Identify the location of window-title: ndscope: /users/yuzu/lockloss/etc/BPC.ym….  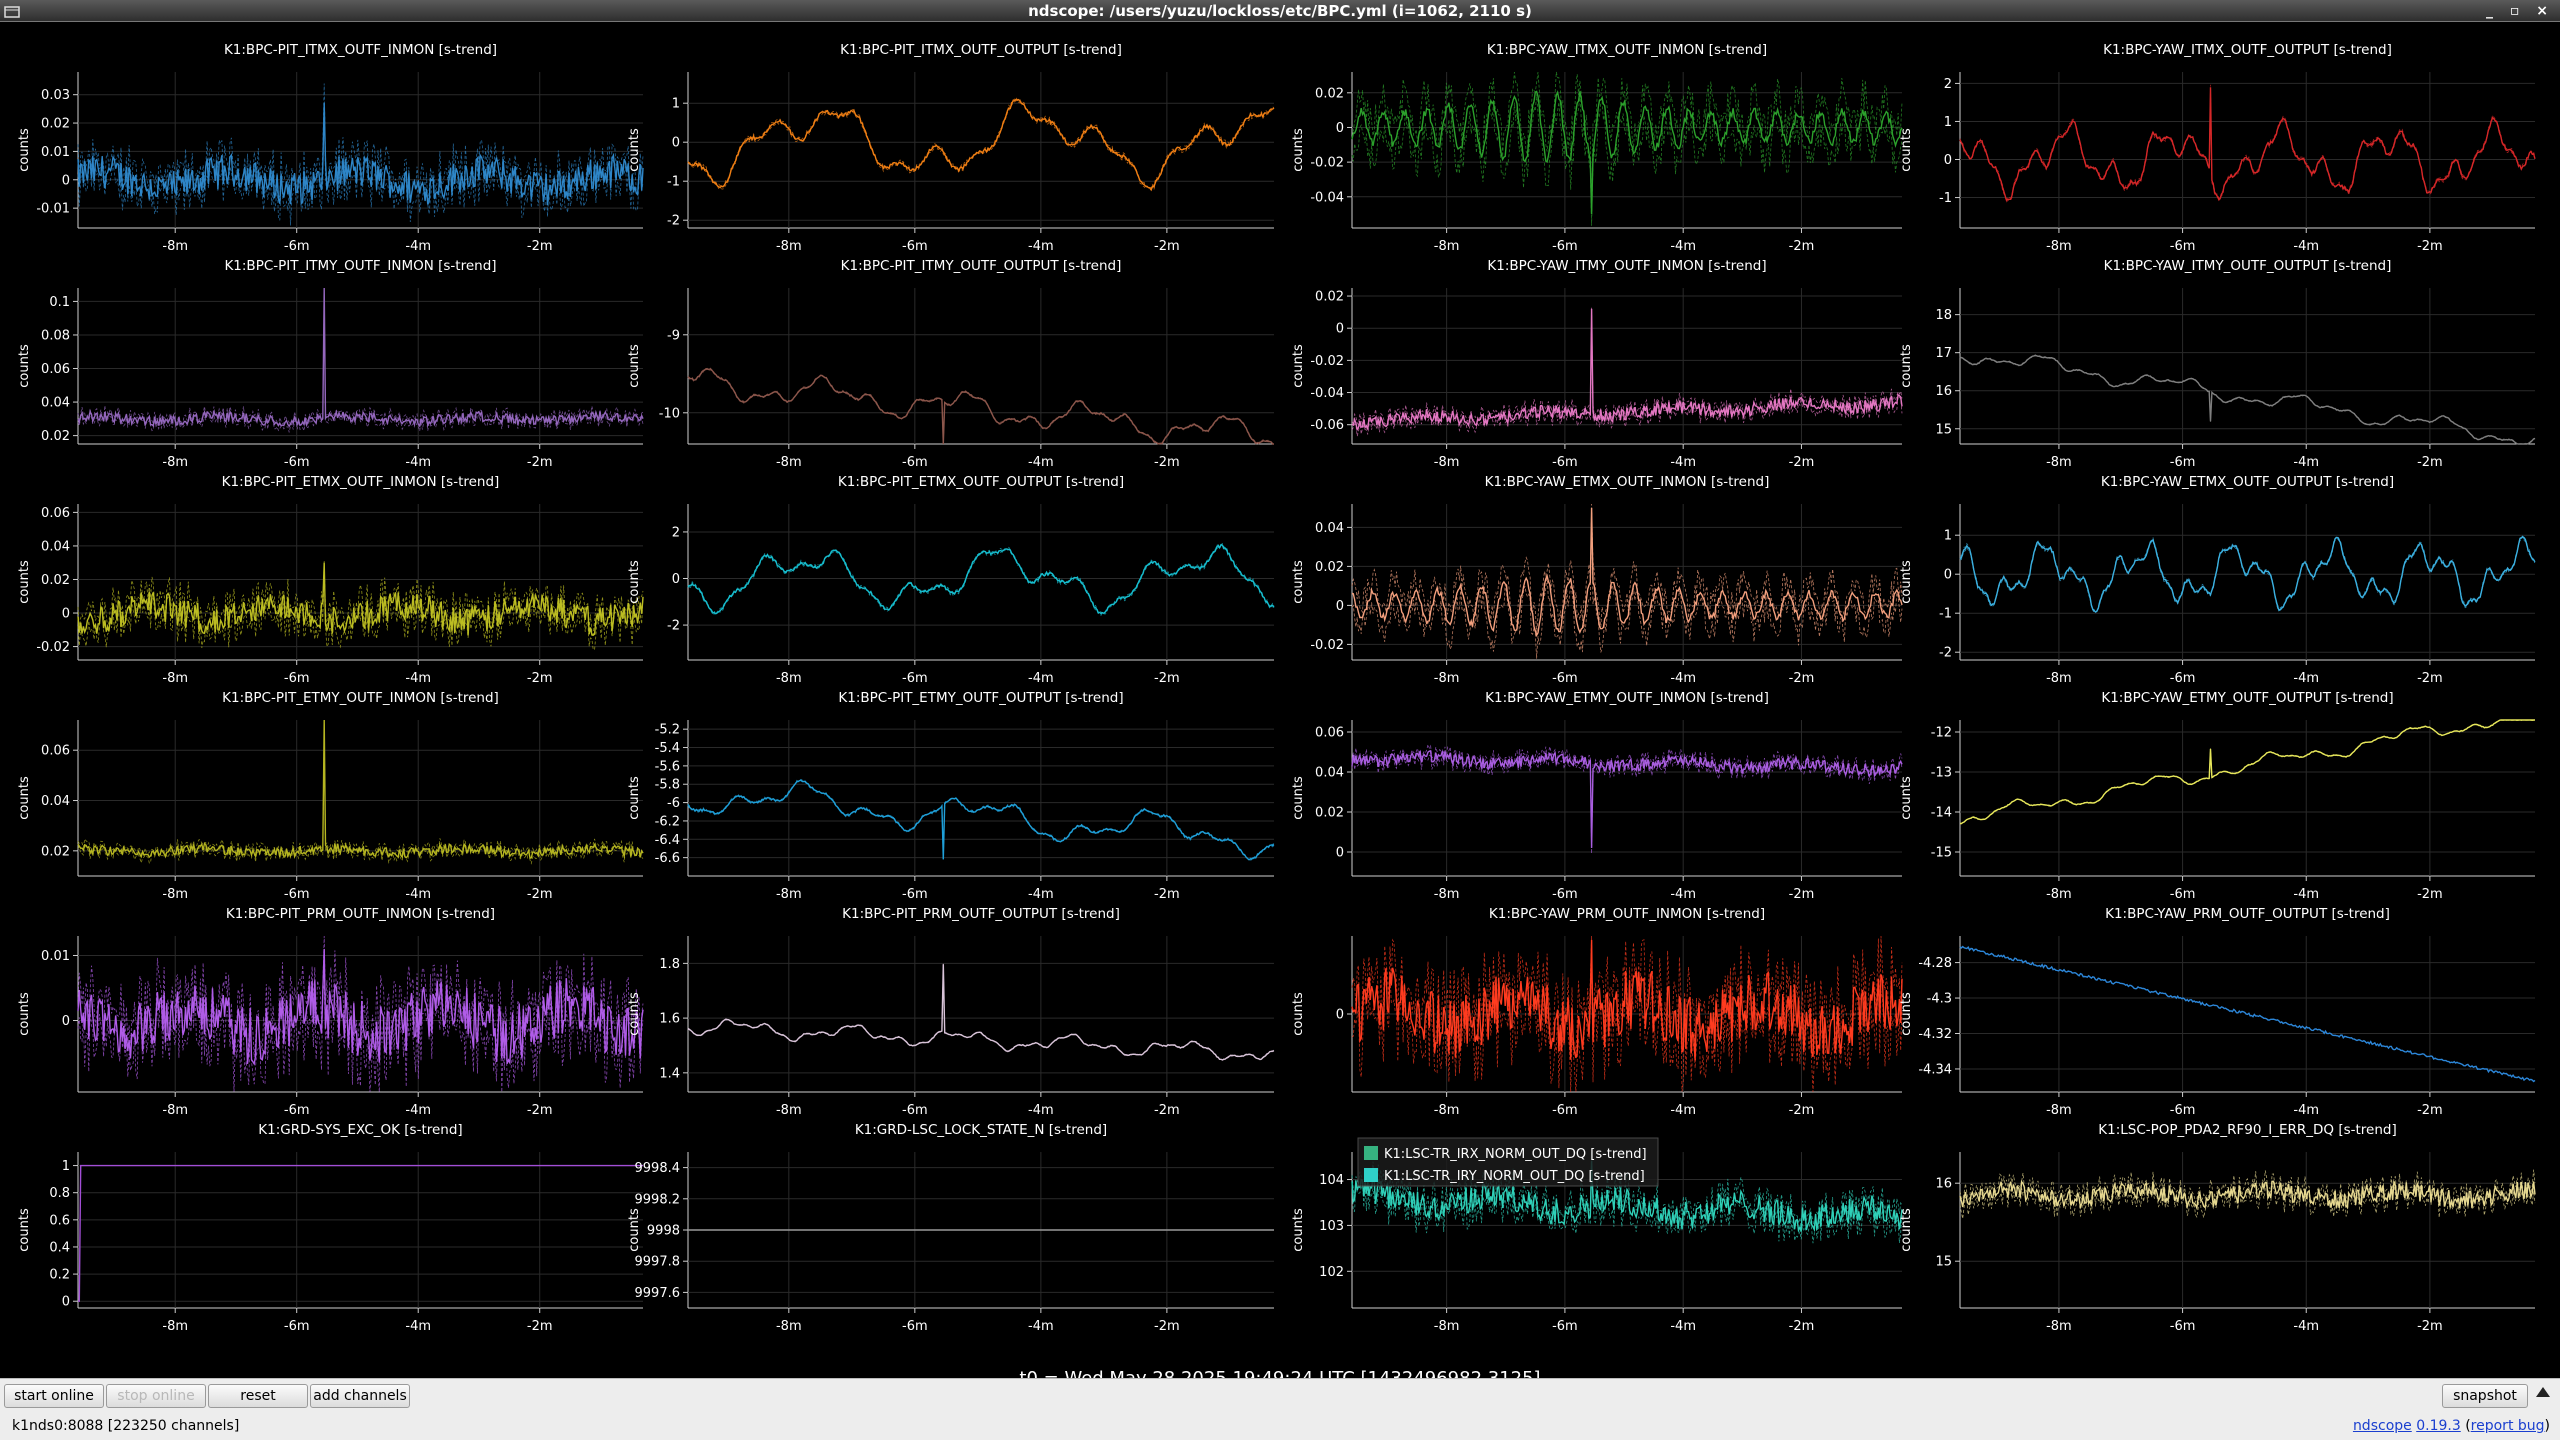
(1280, 11).